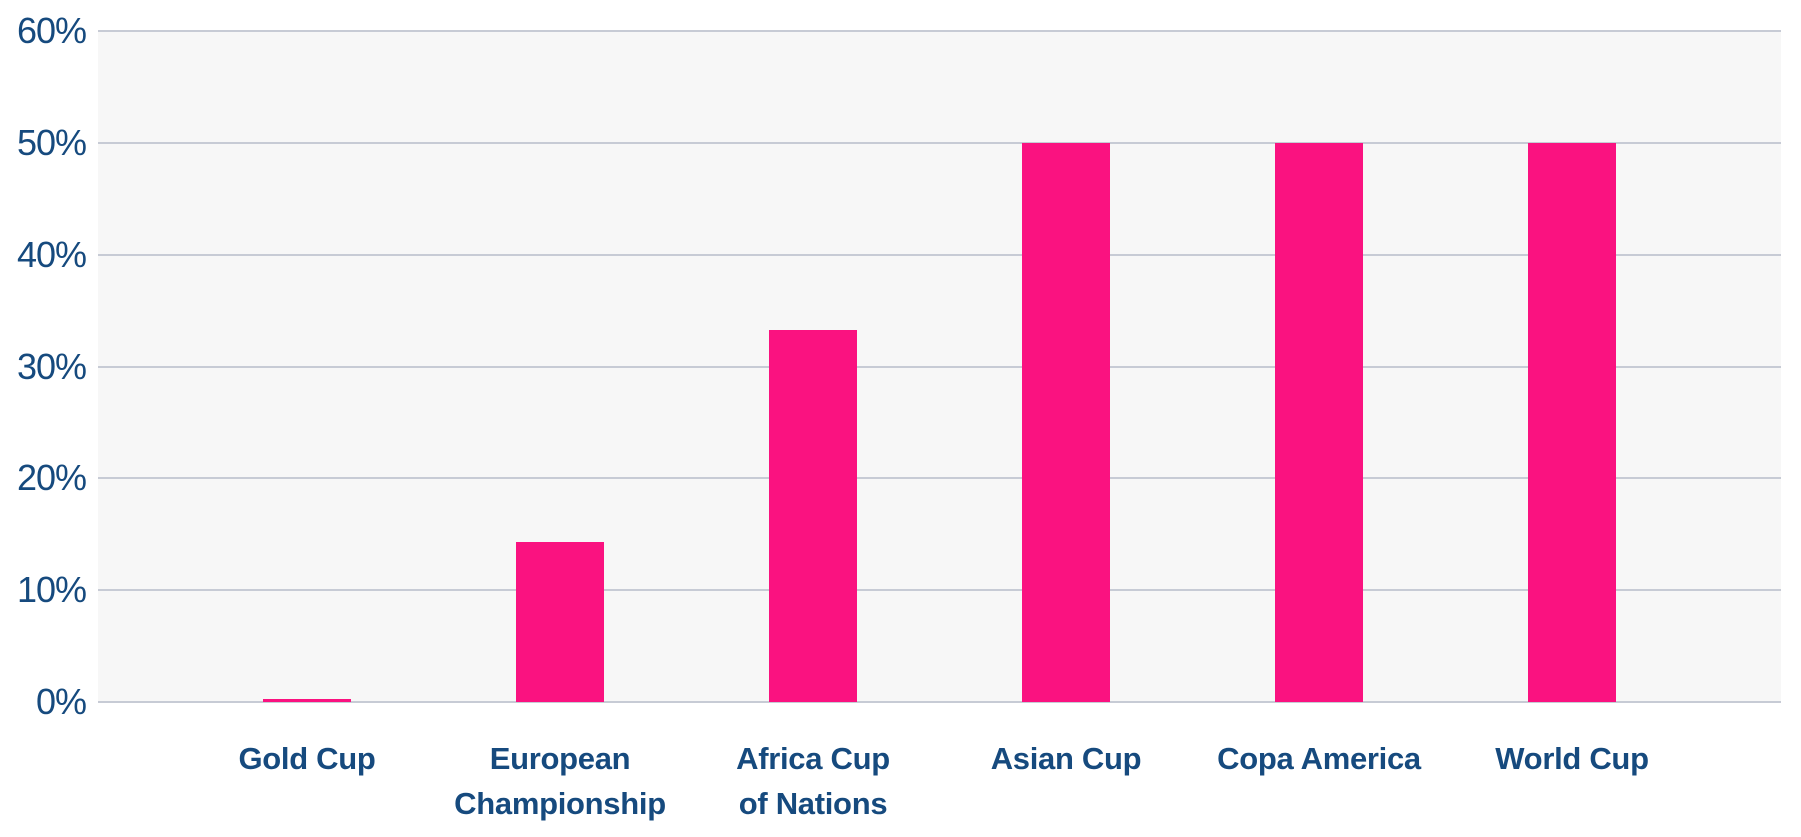  I want to click on y-tick-label: 40%, so click(51, 254).